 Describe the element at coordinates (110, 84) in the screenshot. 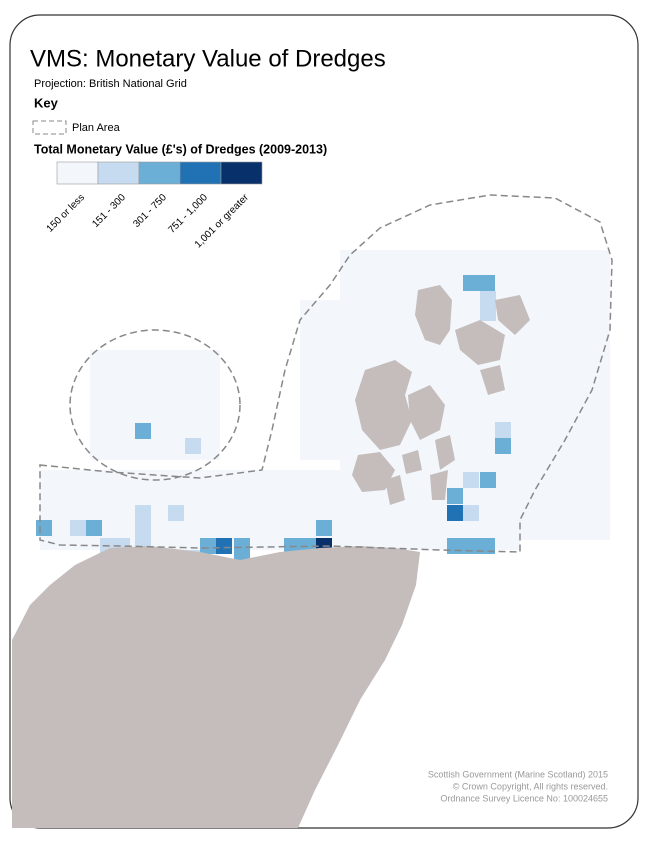

I see `projection: Projection: British National Grid` at that location.